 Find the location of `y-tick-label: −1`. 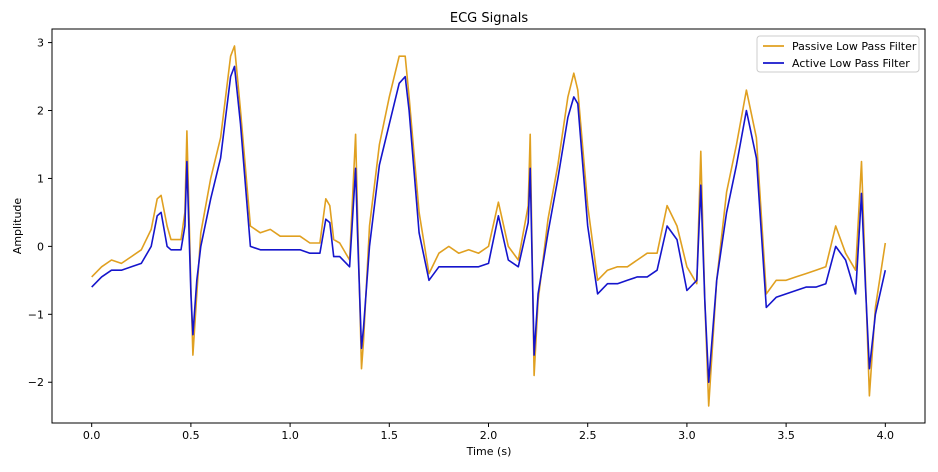

y-tick-label: −1 is located at coordinates (36, 314).